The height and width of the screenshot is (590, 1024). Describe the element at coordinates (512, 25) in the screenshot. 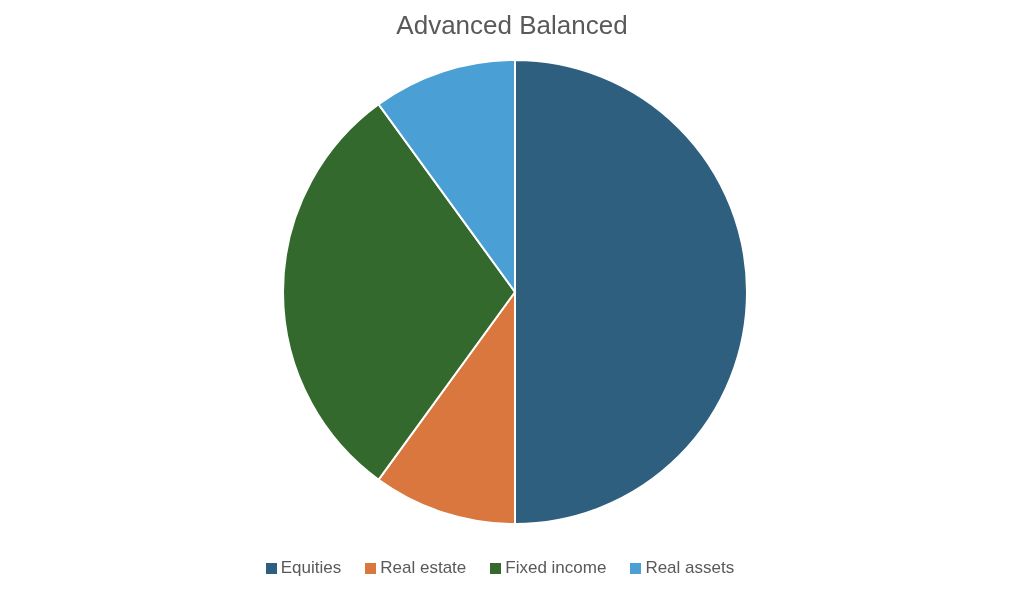

I see `chart-title: Advanced Balanced` at that location.